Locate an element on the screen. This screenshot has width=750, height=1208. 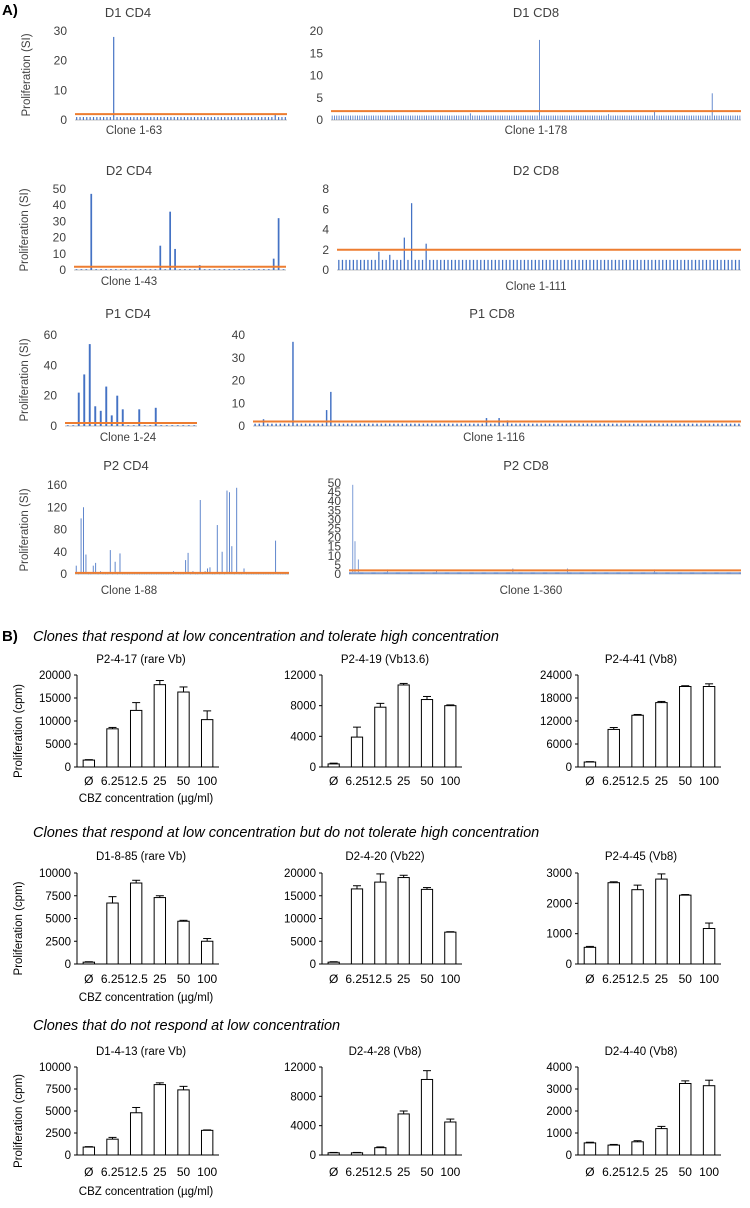
x-tick-label: 6.25 is located at coordinates (614, 781).